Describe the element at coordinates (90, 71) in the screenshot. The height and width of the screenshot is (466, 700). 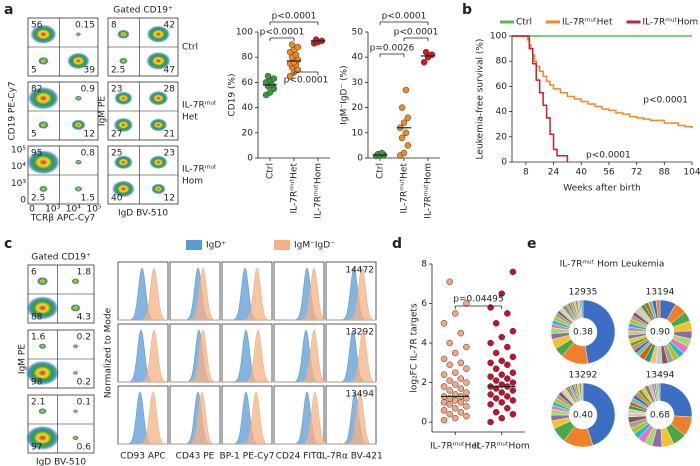
I see `quadrant-value: 39` at that location.